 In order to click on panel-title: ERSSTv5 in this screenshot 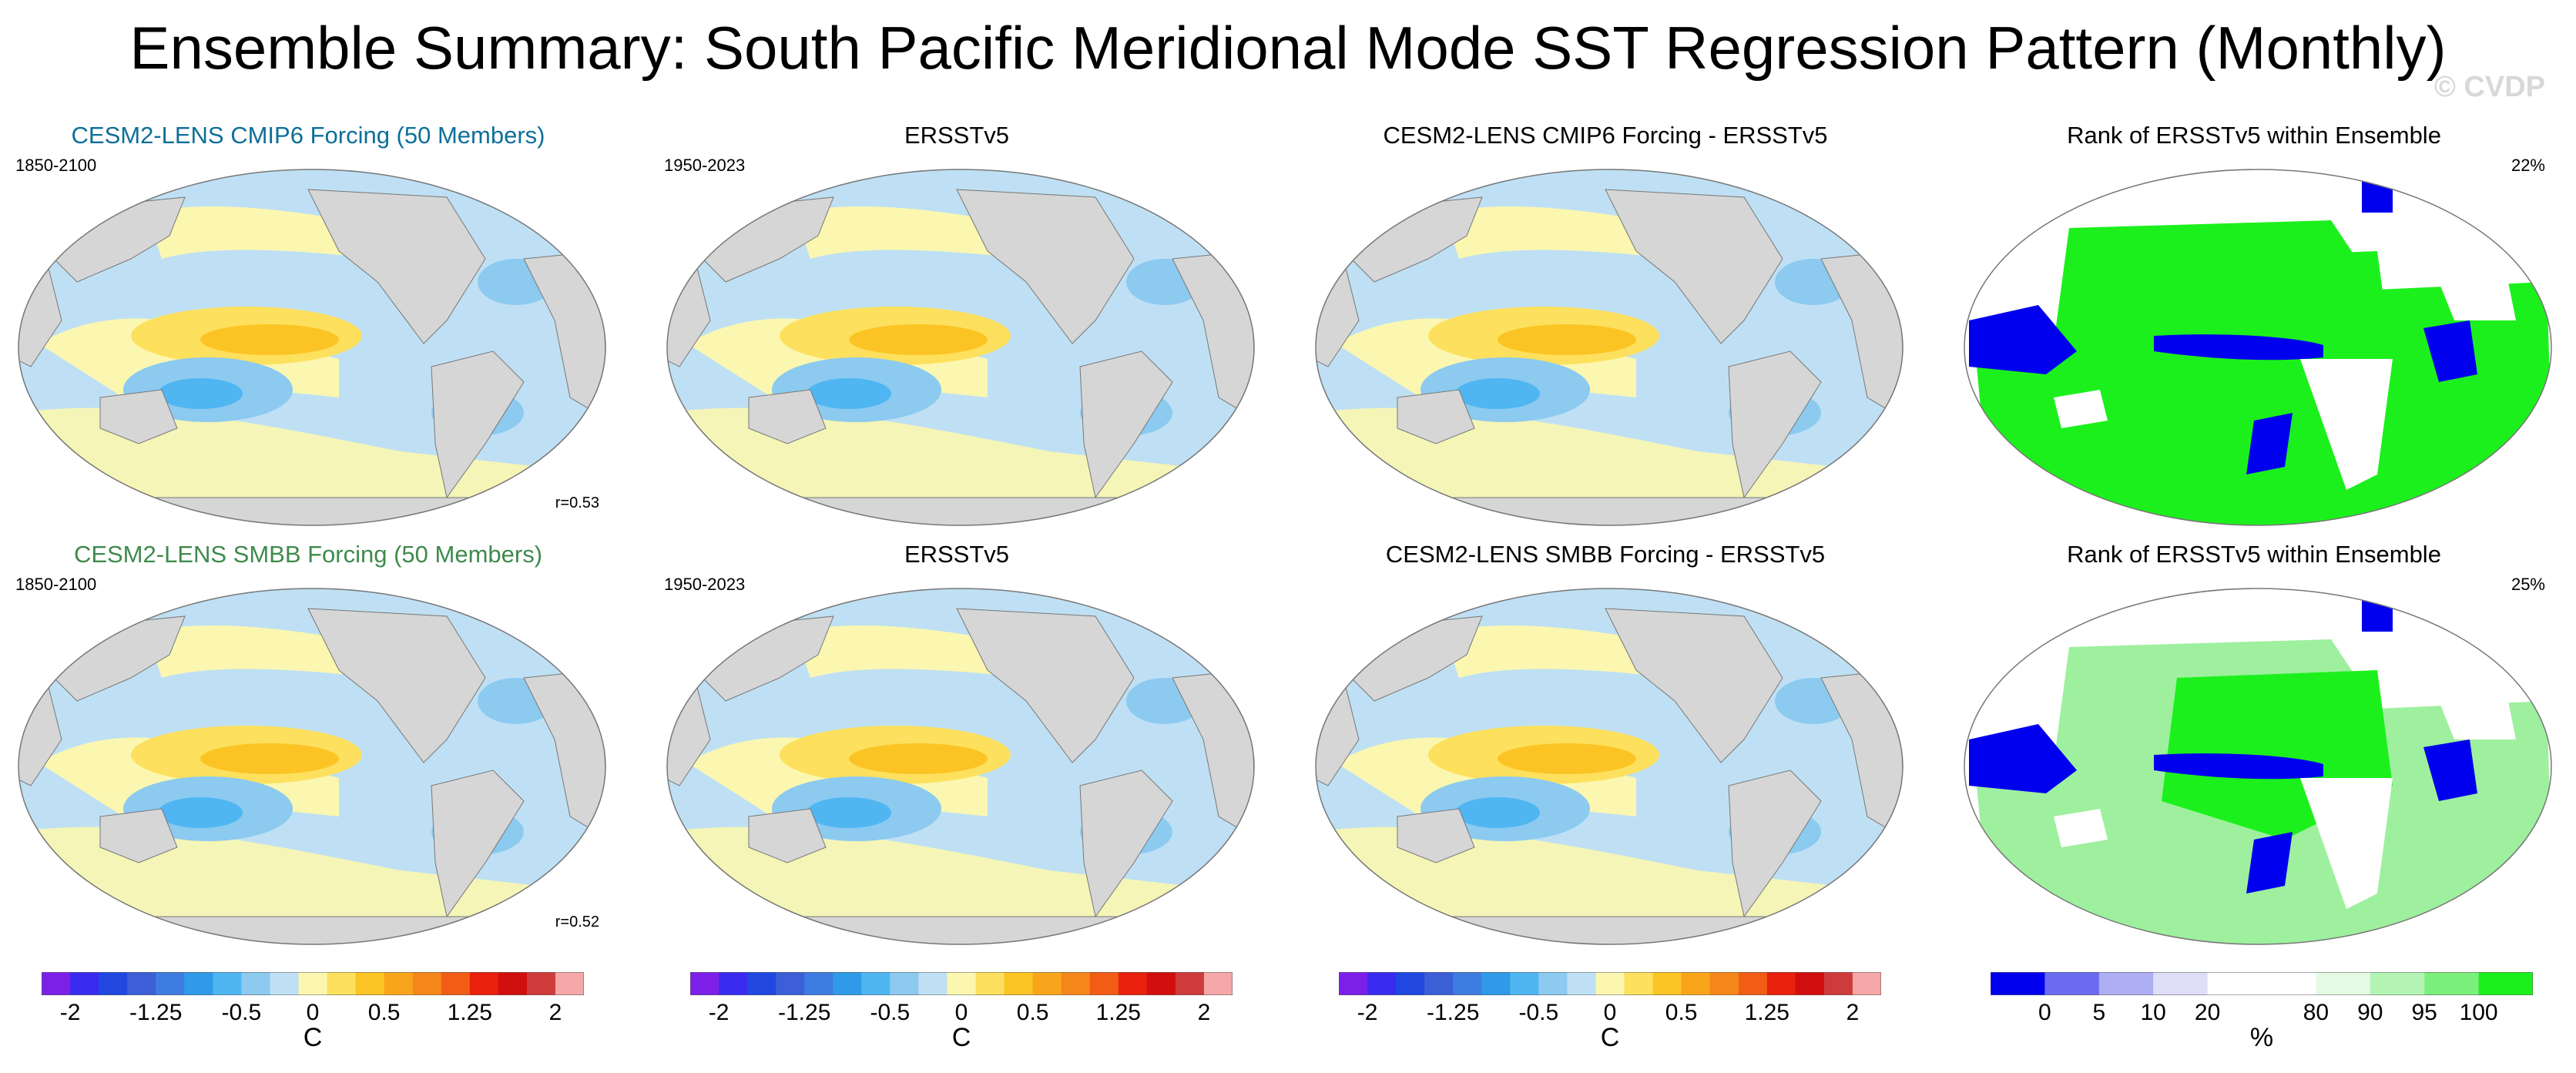, I will do `click(957, 554)`.